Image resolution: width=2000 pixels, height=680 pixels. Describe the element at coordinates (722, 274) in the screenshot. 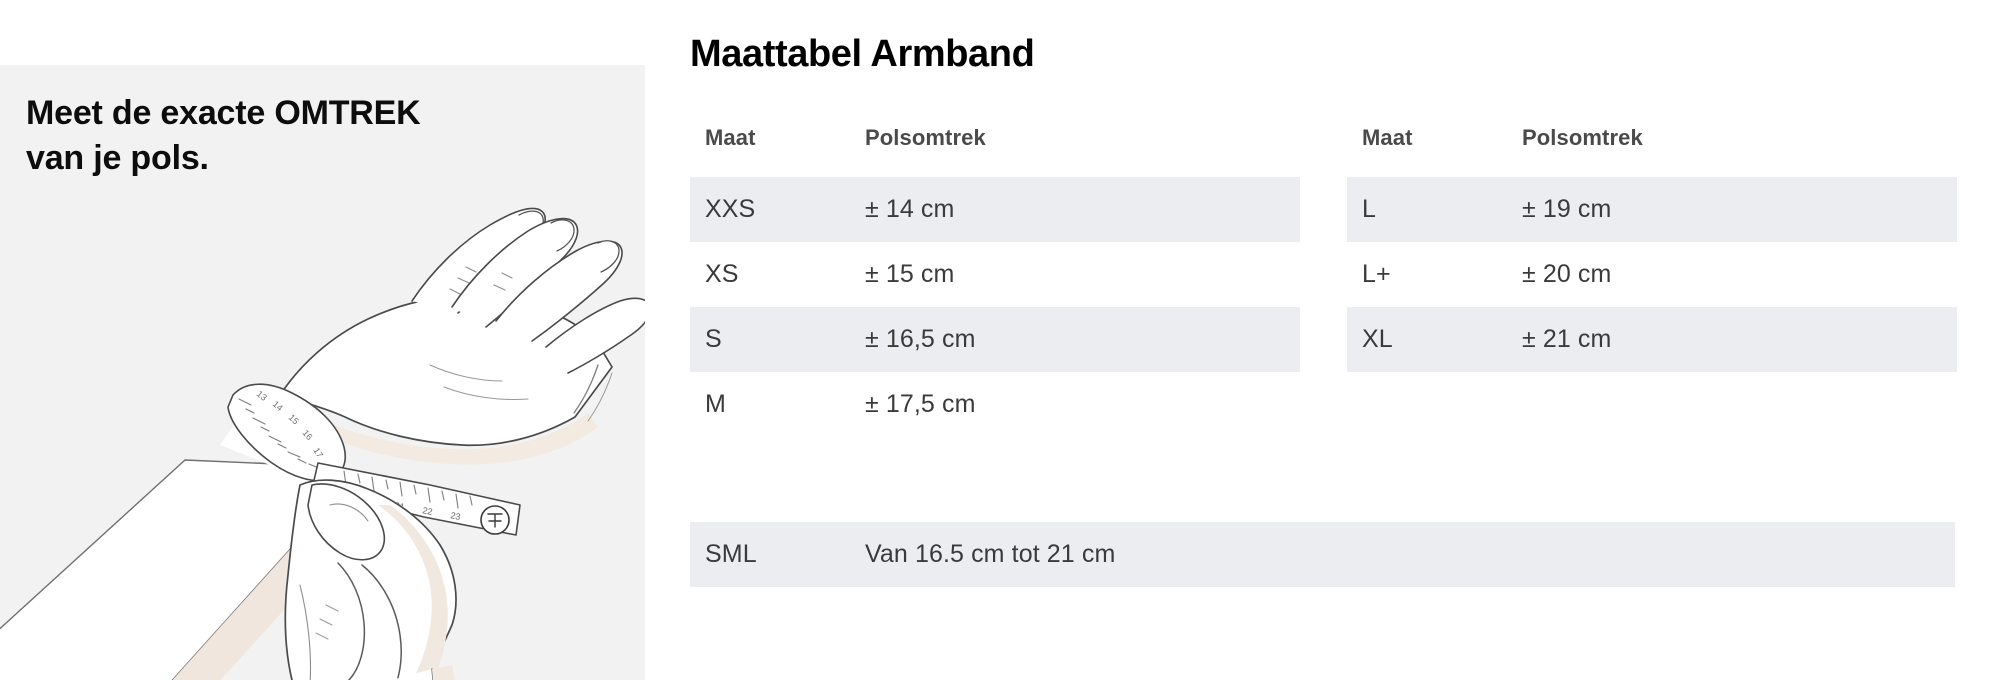

I see `cell-size: XS` at that location.